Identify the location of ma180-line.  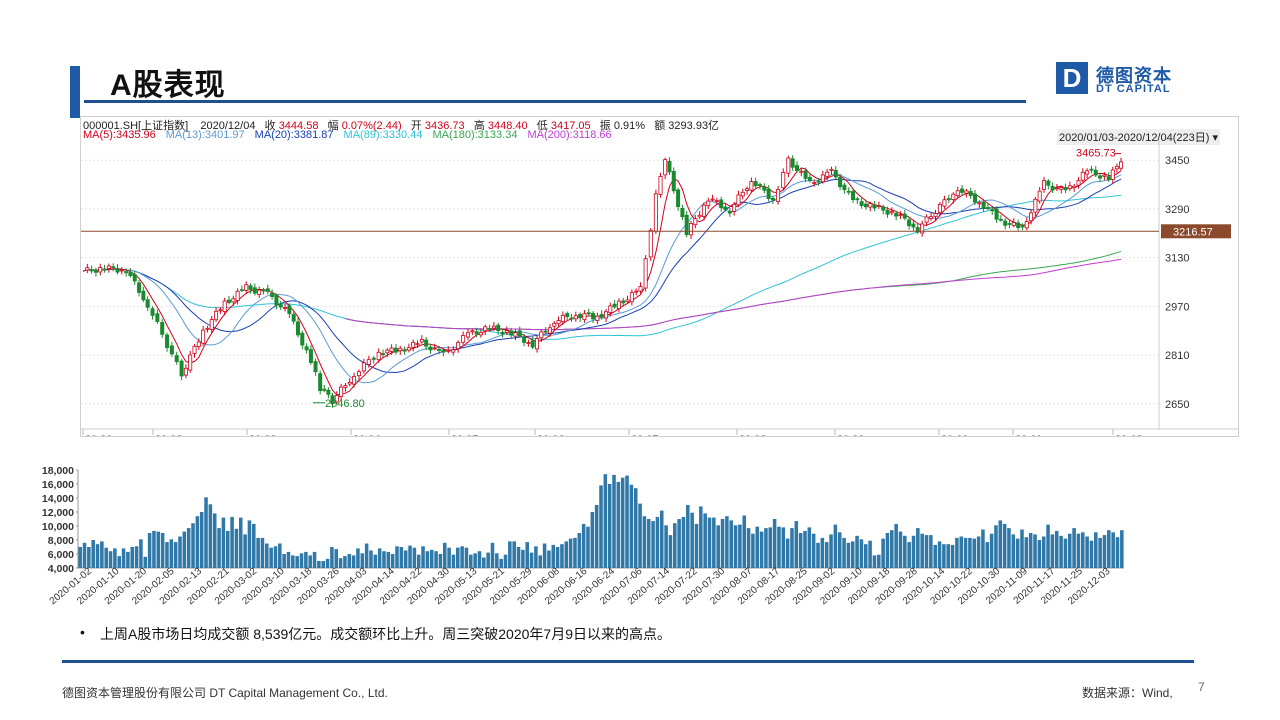
(733, 290).